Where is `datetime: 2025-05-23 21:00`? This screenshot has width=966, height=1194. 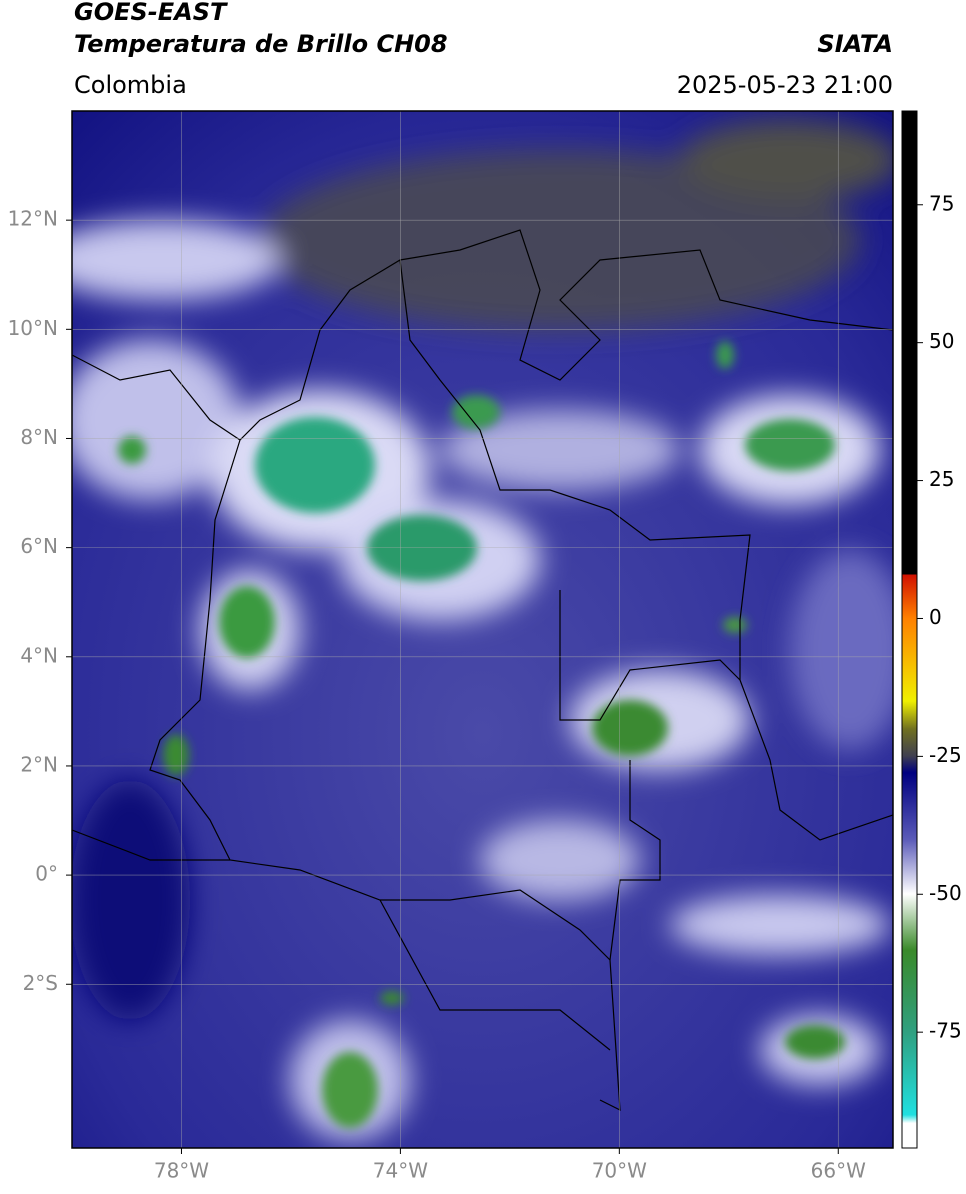 datetime: 2025-05-23 21:00 is located at coordinates (785, 85).